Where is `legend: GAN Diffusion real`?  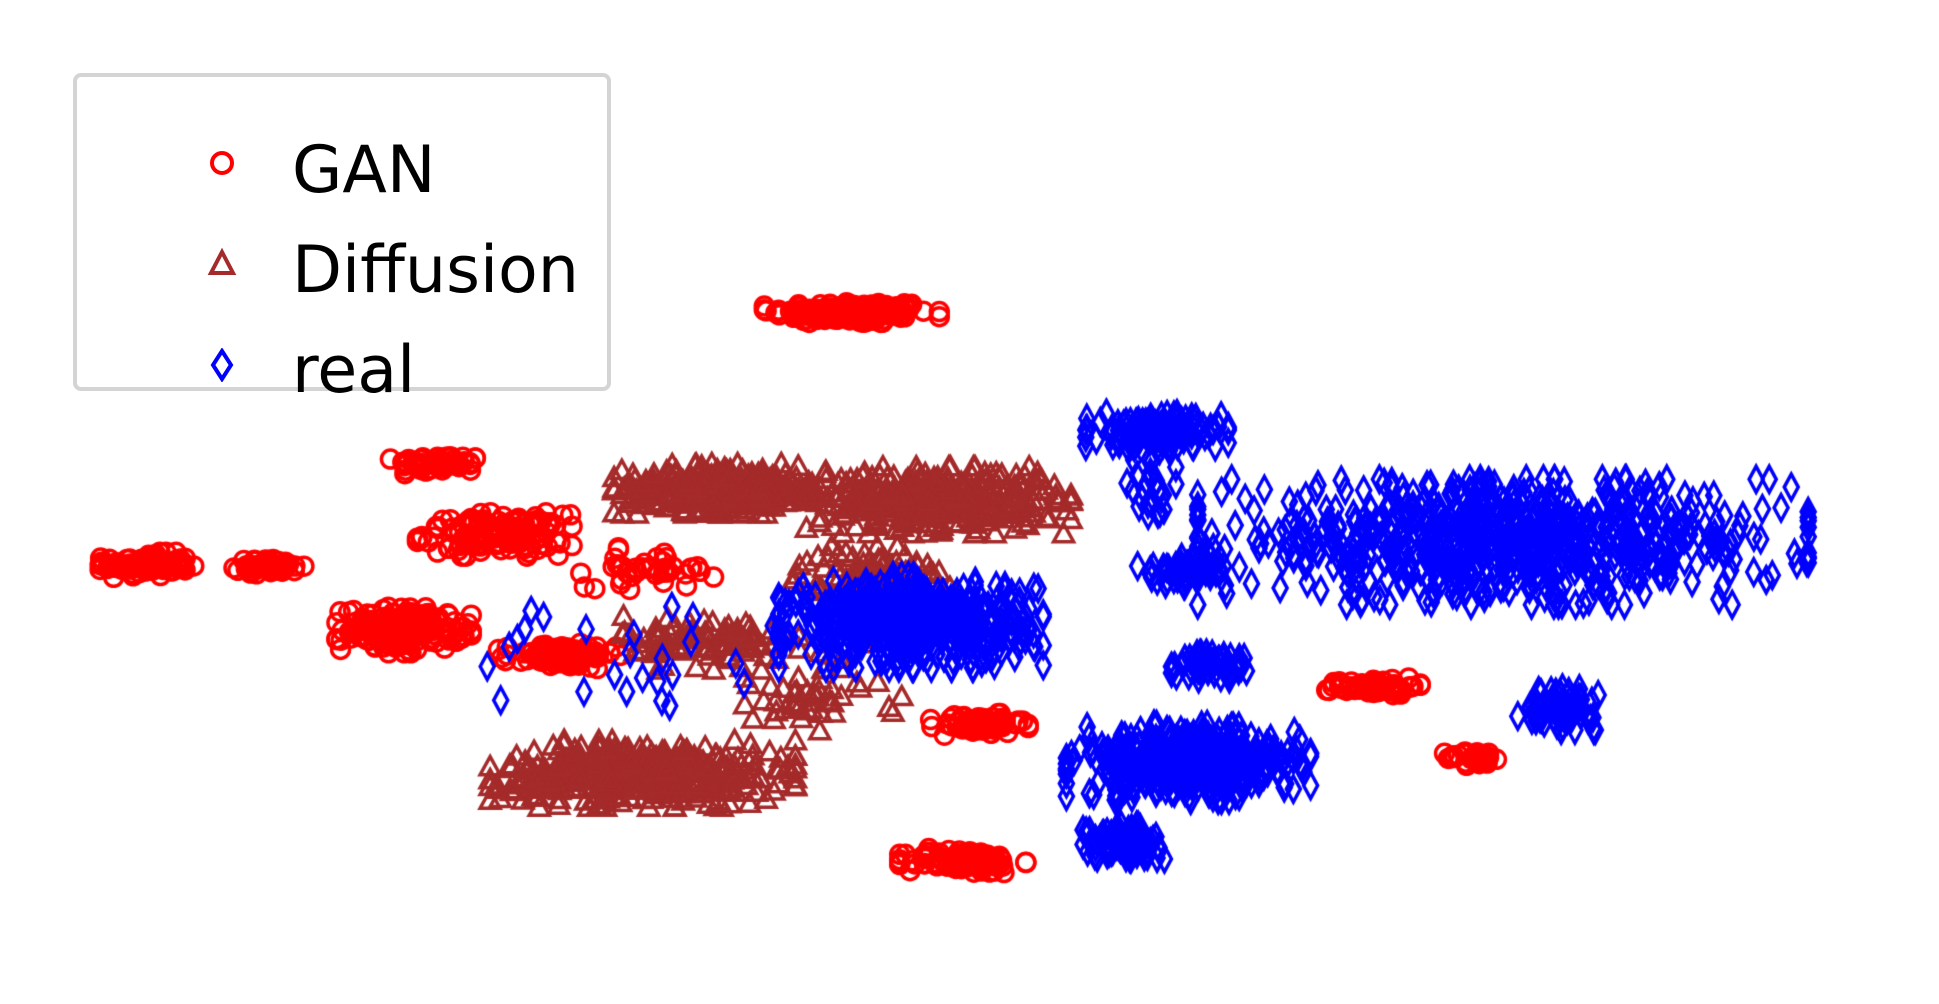 legend: GAN Diffusion real is located at coordinates (342, 240).